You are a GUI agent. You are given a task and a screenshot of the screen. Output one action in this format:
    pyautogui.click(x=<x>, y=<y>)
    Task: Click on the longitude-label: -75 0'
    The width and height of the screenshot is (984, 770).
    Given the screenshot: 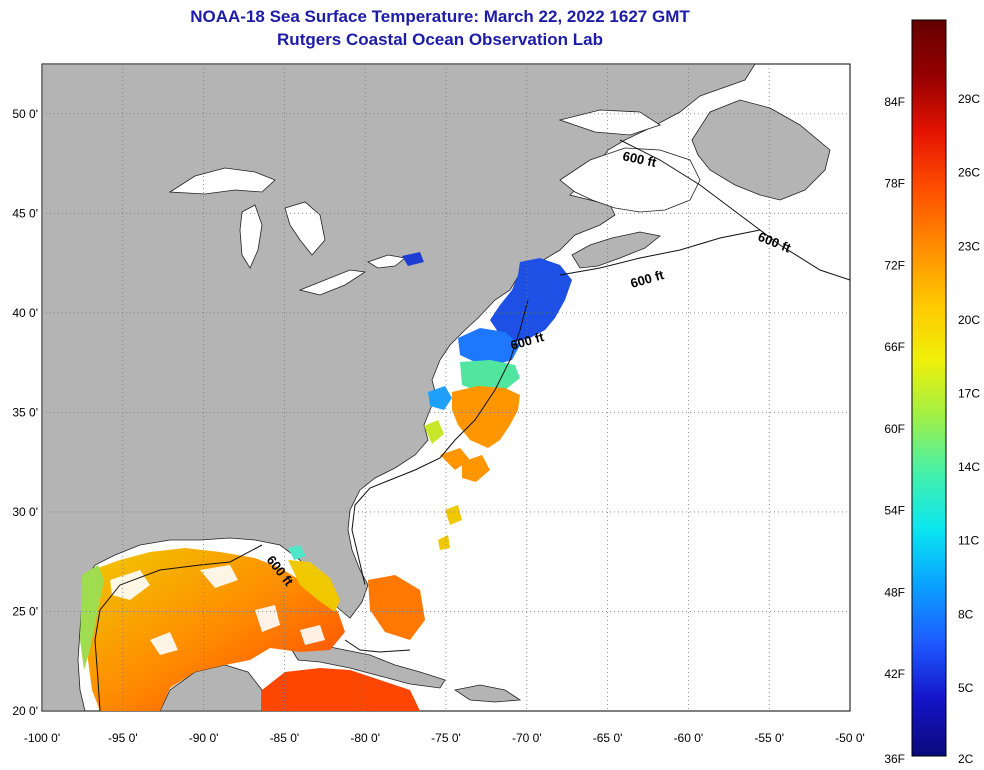 What is the action you would take?
    pyautogui.click(x=446, y=738)
    